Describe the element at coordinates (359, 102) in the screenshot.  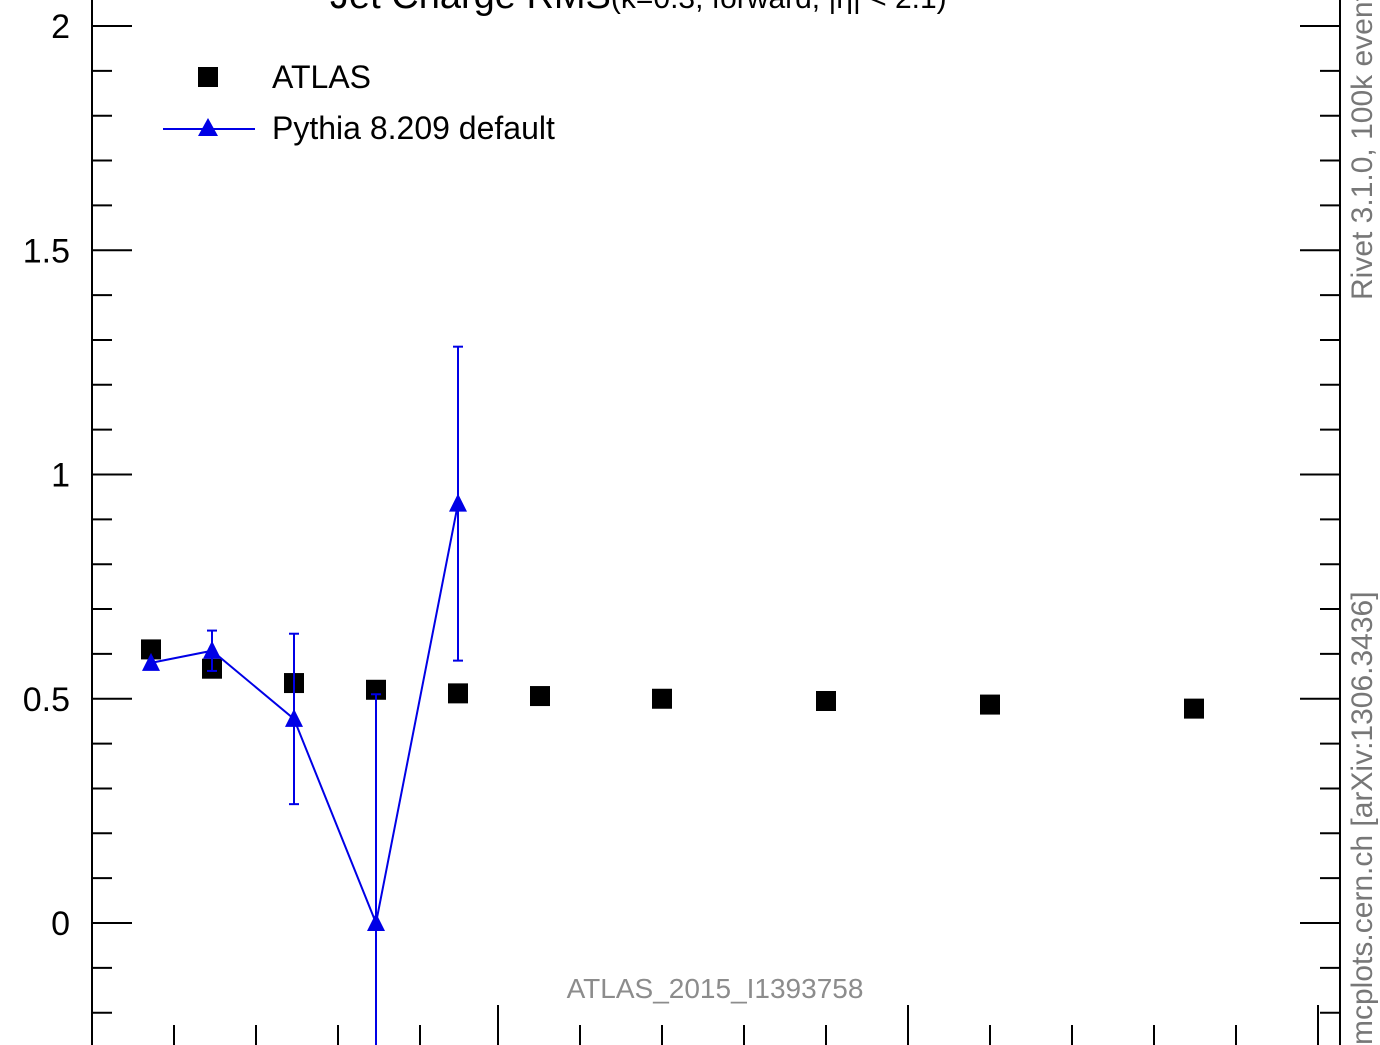
I see `legend: ATLAS Pythia 8.209 default` at that location.